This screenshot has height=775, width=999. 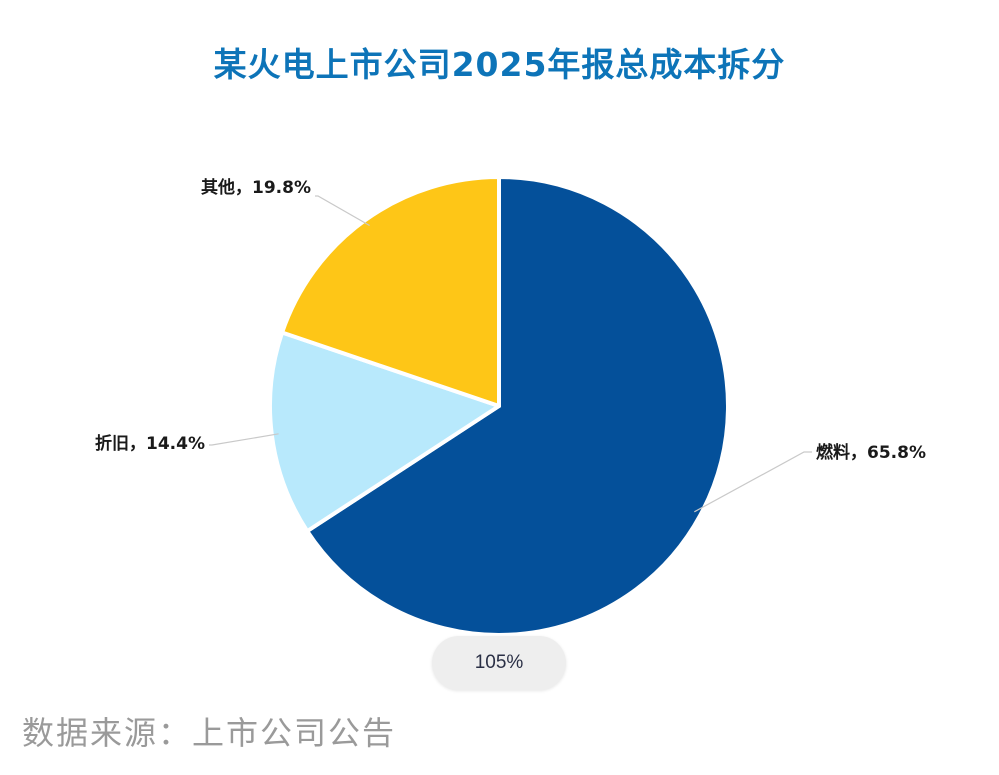 I want to click on slice-label-2: 折旧，14.4%, so click(x=150, y=443).